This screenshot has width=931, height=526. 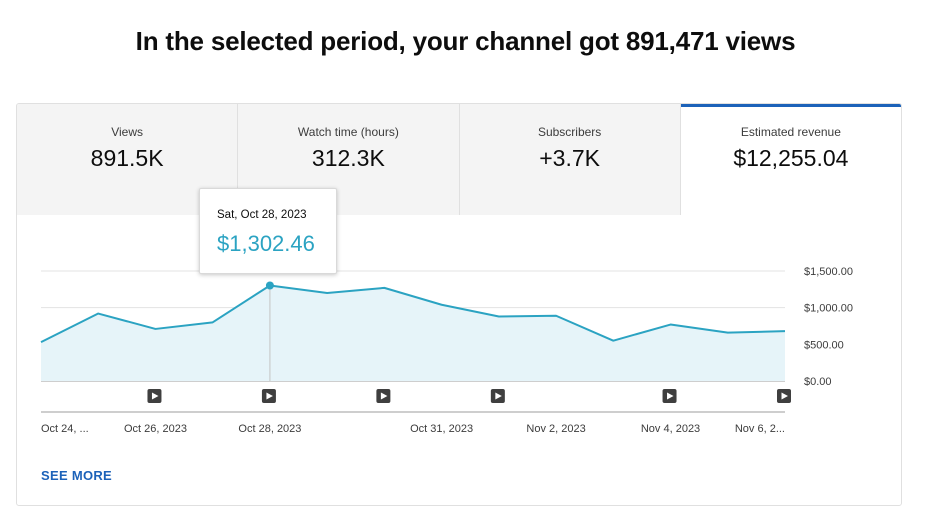 What do you see at coordinates (269, 285) in the screenshot?
I see `data-point` at bounding box center [269, 285].